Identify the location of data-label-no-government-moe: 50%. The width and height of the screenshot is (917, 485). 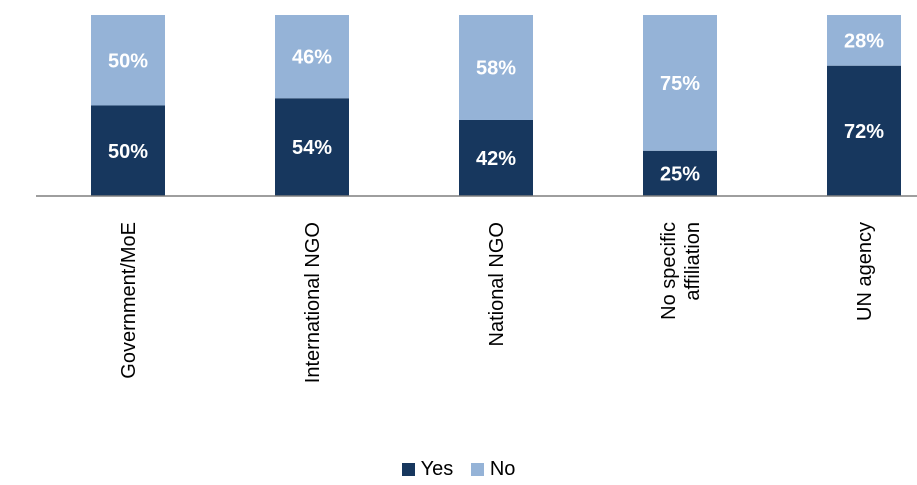
(128, 61).